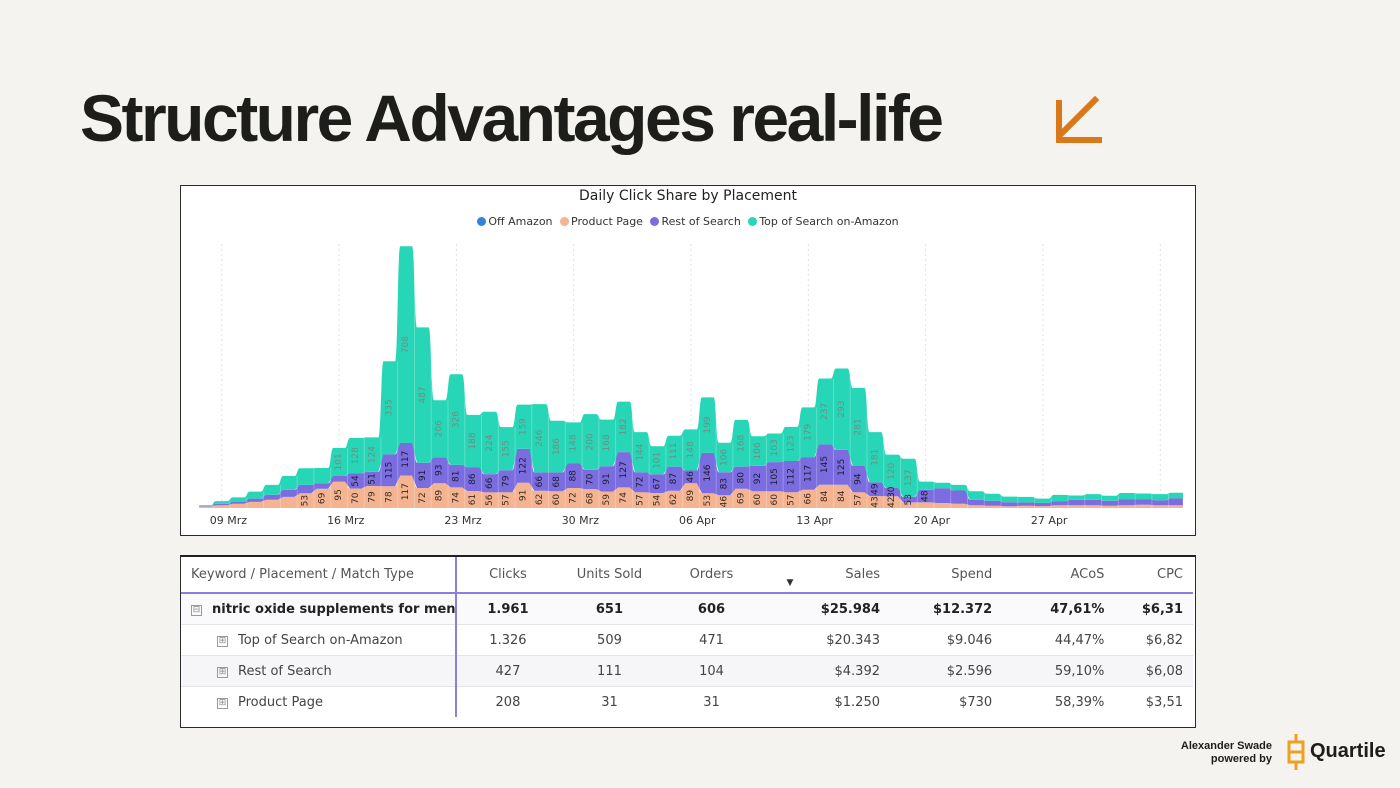  What do you see at coordinates (1058, 575) in the screenshot?
I see `column-header-acos: ACoS` at bounding box center [1058, 575].